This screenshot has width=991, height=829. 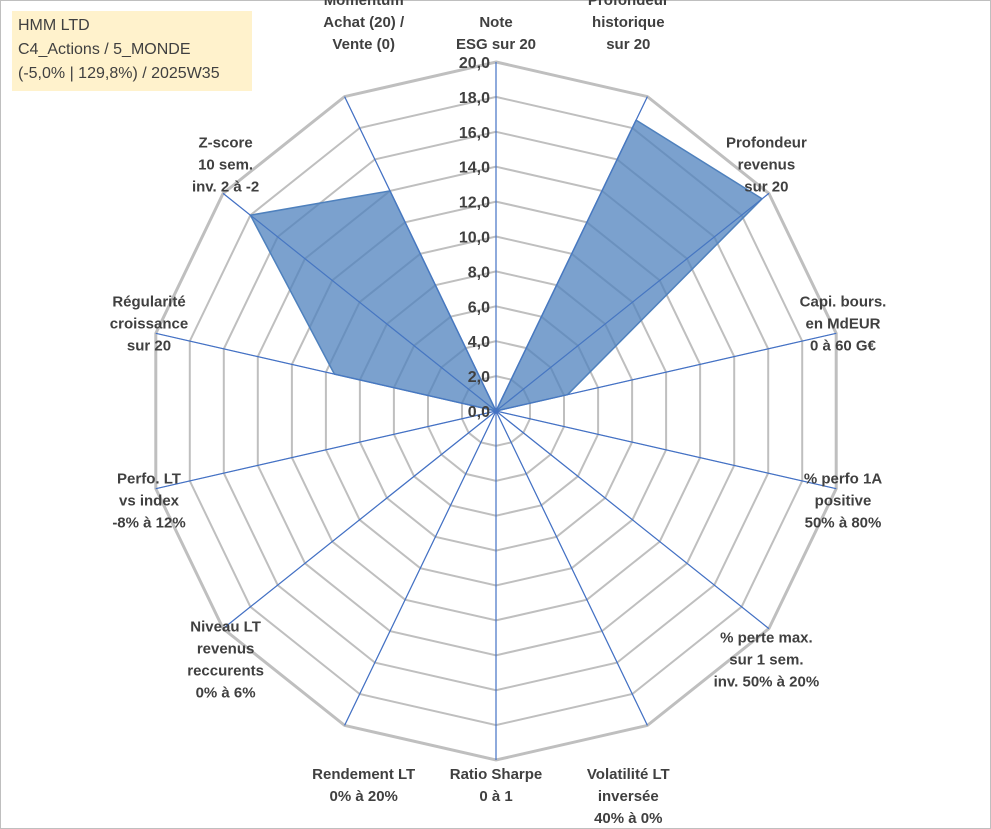 I want to click on info-range-period: (-5,0% | 129,8%) / 2025W35, so click(x=119, y=73).